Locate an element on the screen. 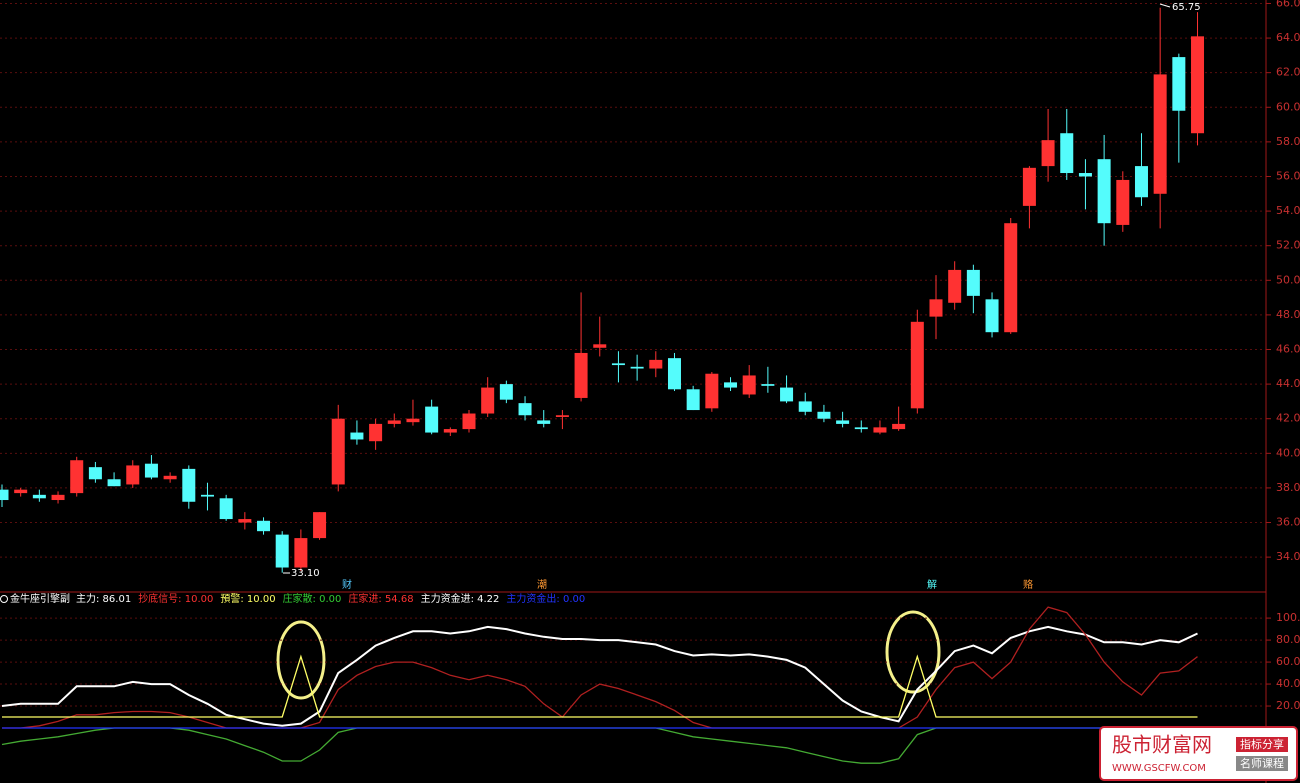 This screenshot has height=783, width=1300. legend-item: 庄家散: 0.00 is located at coordinates (312, 598).